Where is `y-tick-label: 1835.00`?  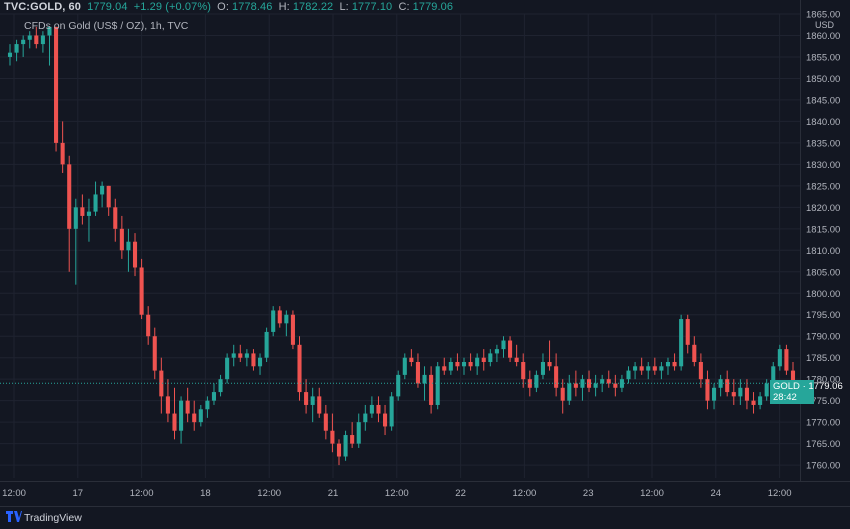 y-tick-label: 1835.00 is located at coordinates (823, 143).